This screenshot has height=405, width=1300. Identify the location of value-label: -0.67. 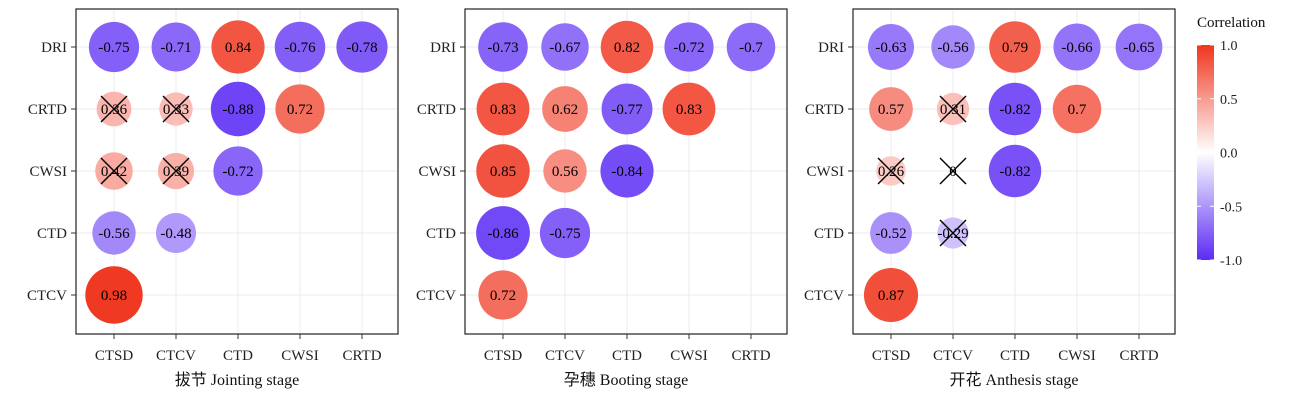
(565, 48).